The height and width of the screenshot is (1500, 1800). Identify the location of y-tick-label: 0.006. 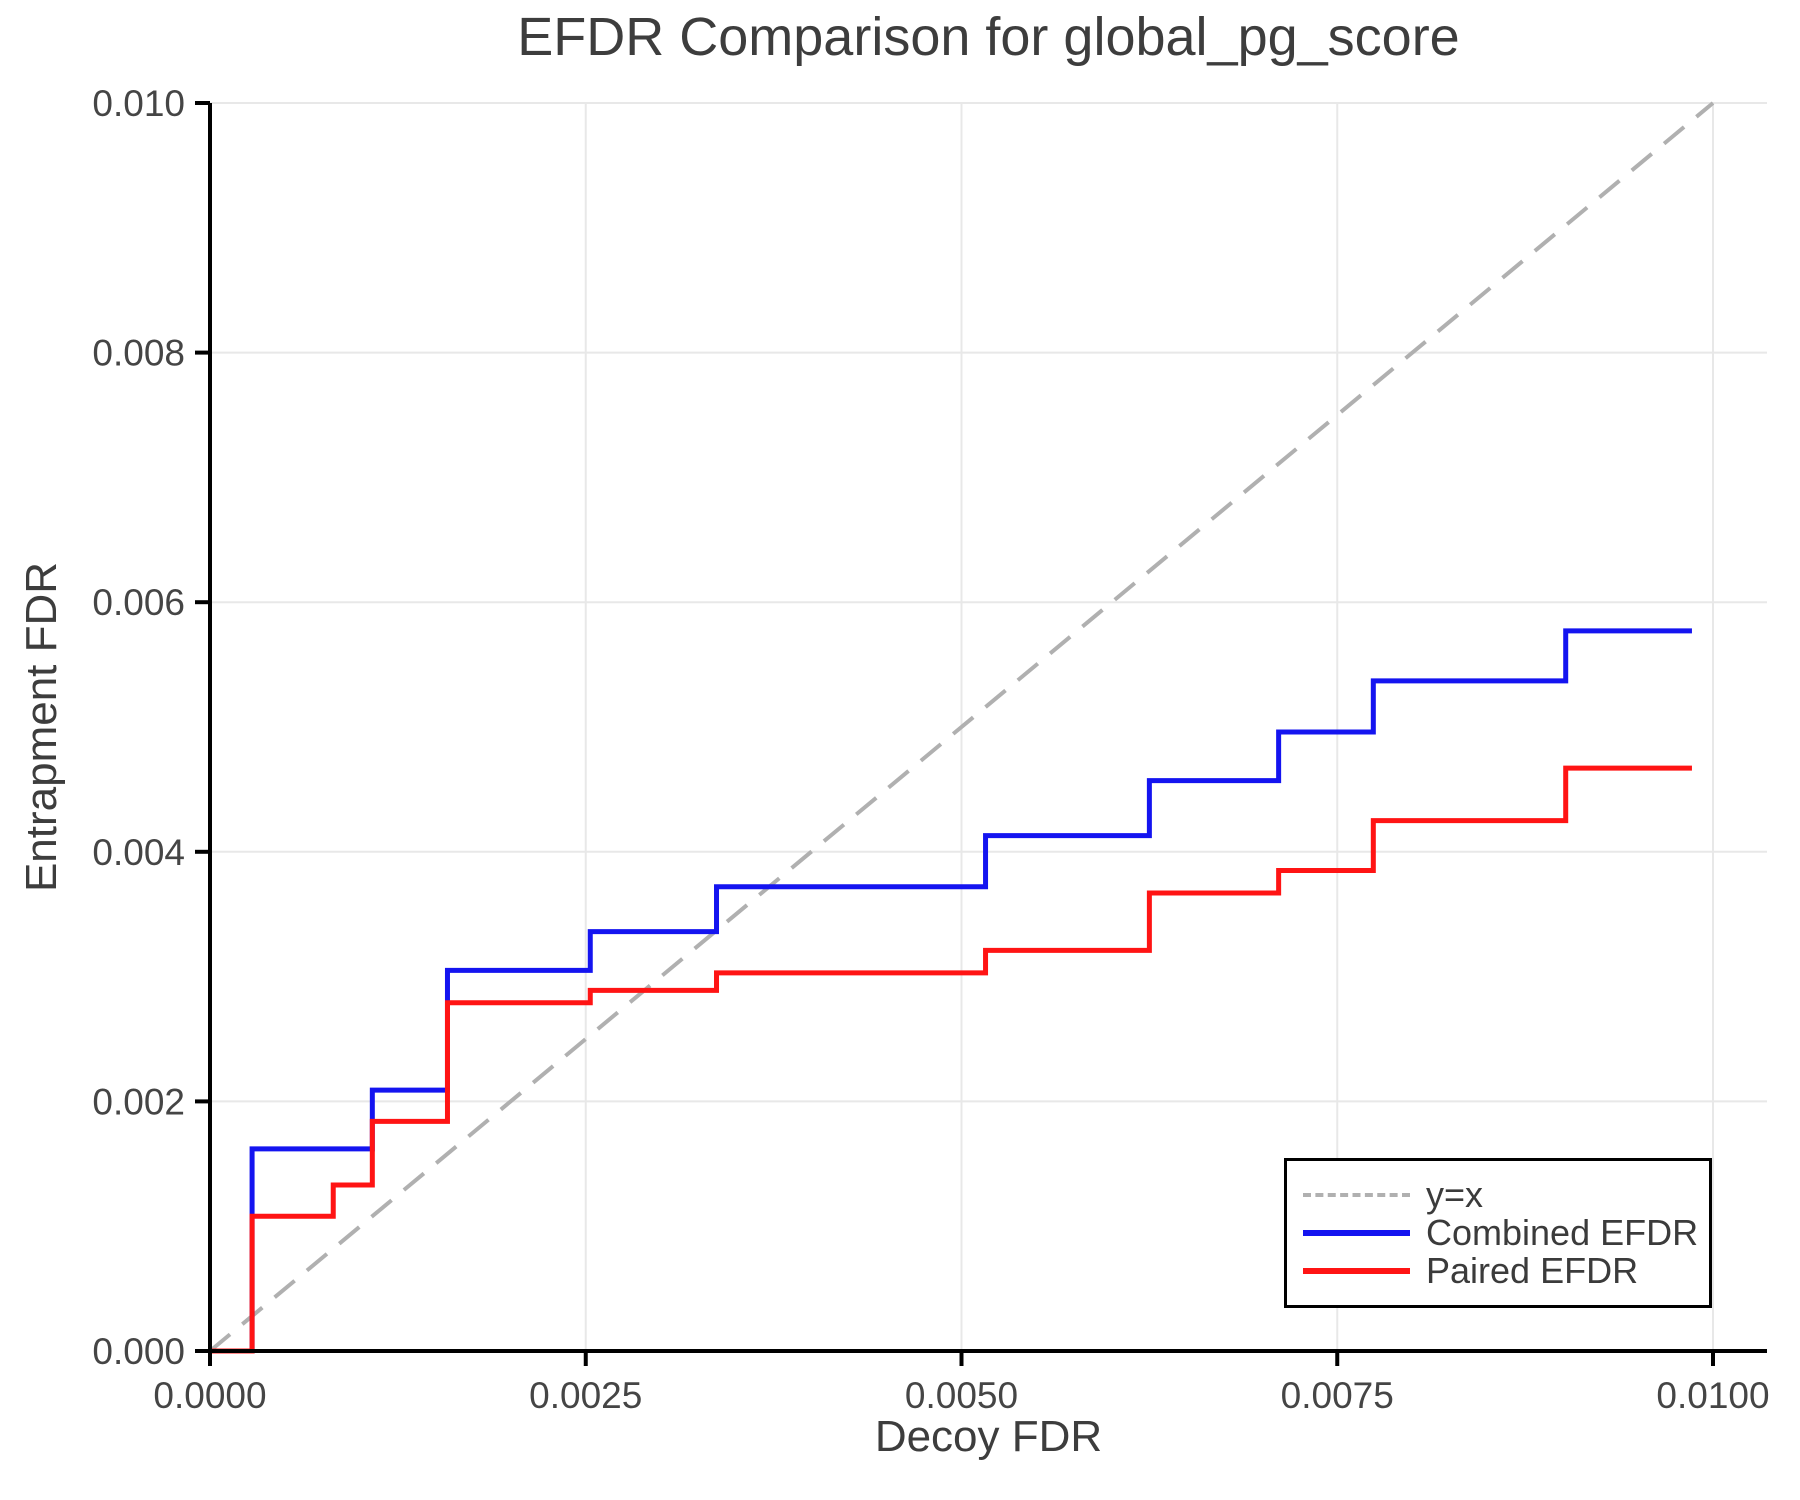
(138, 602).